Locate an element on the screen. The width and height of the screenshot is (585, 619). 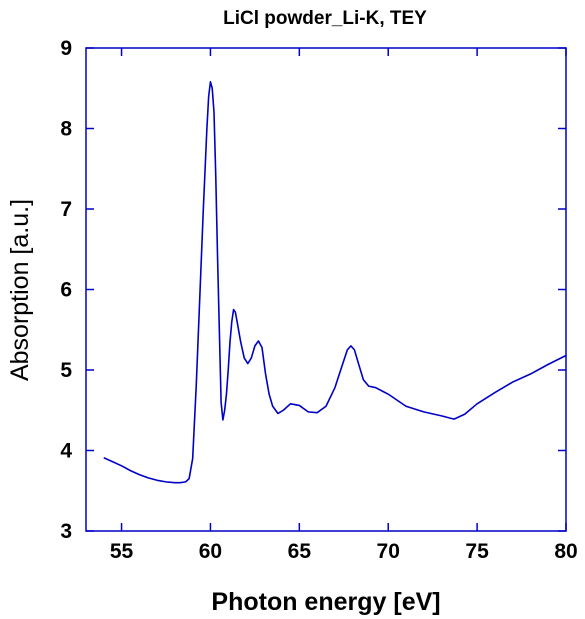
y-tick-label: 5 is located at coordinates (66, 370).